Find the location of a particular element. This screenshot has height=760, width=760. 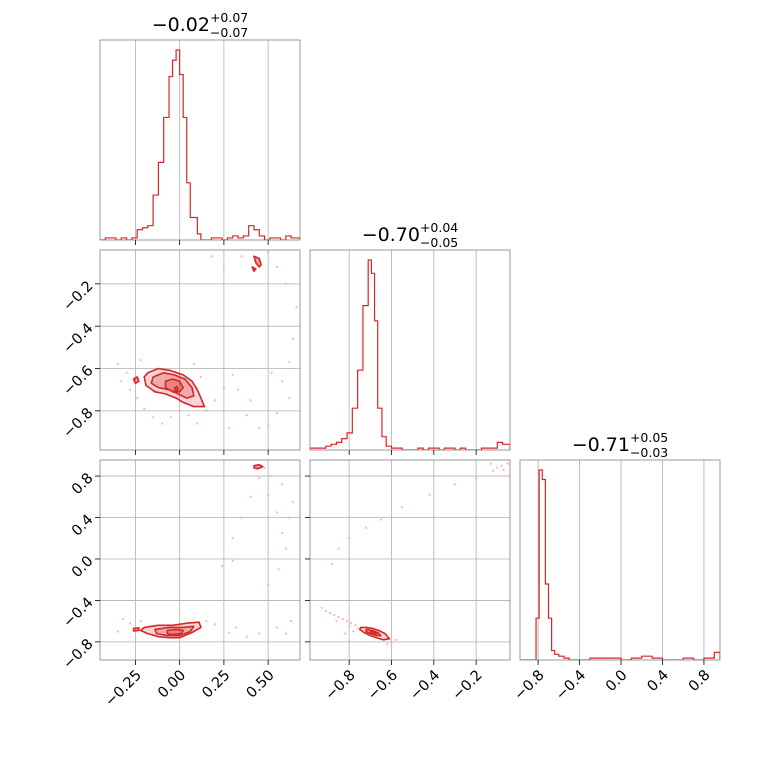

y-tick-label: 0.4 is located at coordinates (83, 526).